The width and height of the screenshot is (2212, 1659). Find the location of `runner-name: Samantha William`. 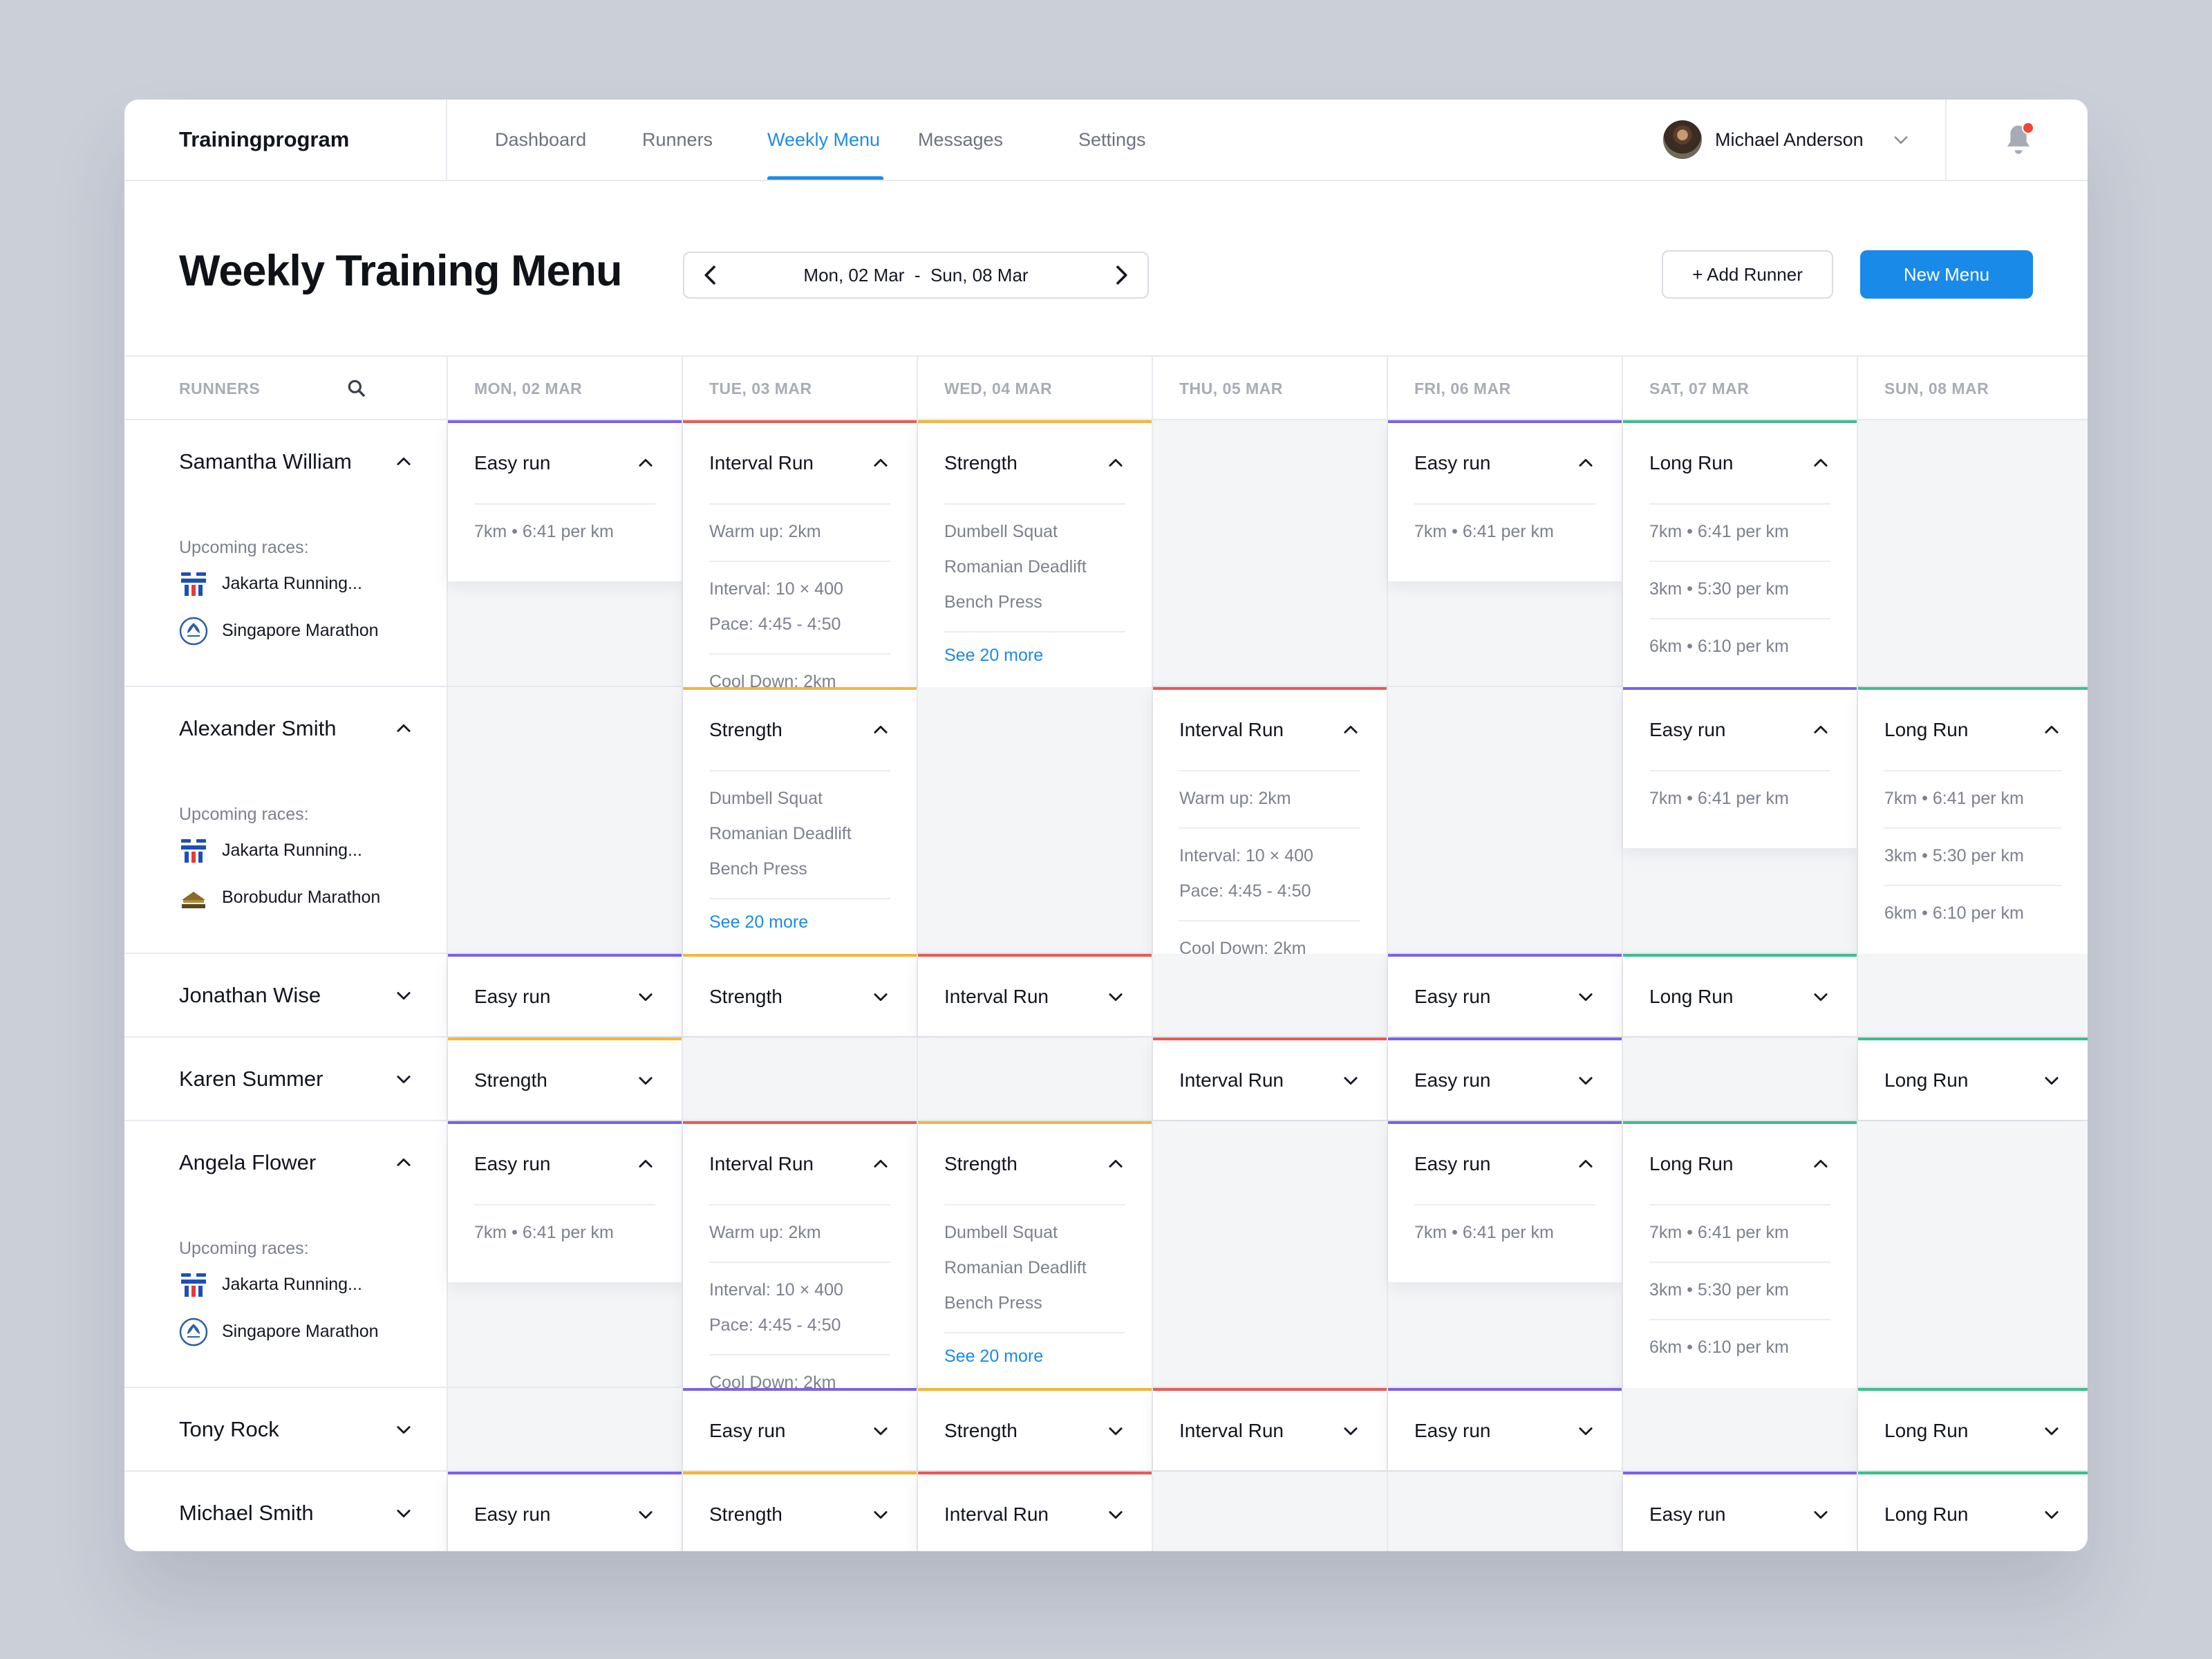

runner-name: Samantha William is located at coordinates (265, 461).